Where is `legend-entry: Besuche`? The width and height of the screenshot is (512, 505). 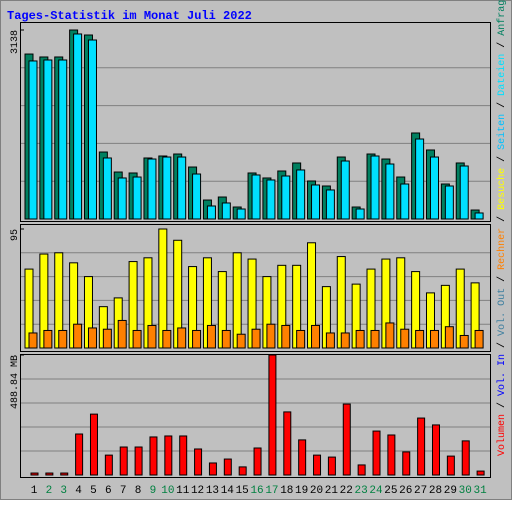
legend-entry: Besuche is located at coordinates (502, 189).